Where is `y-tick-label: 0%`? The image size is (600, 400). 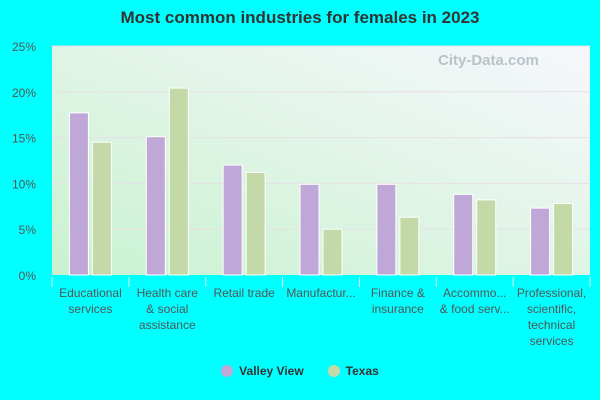
y-tick-label: 0% is located at coordinates (28, 276).